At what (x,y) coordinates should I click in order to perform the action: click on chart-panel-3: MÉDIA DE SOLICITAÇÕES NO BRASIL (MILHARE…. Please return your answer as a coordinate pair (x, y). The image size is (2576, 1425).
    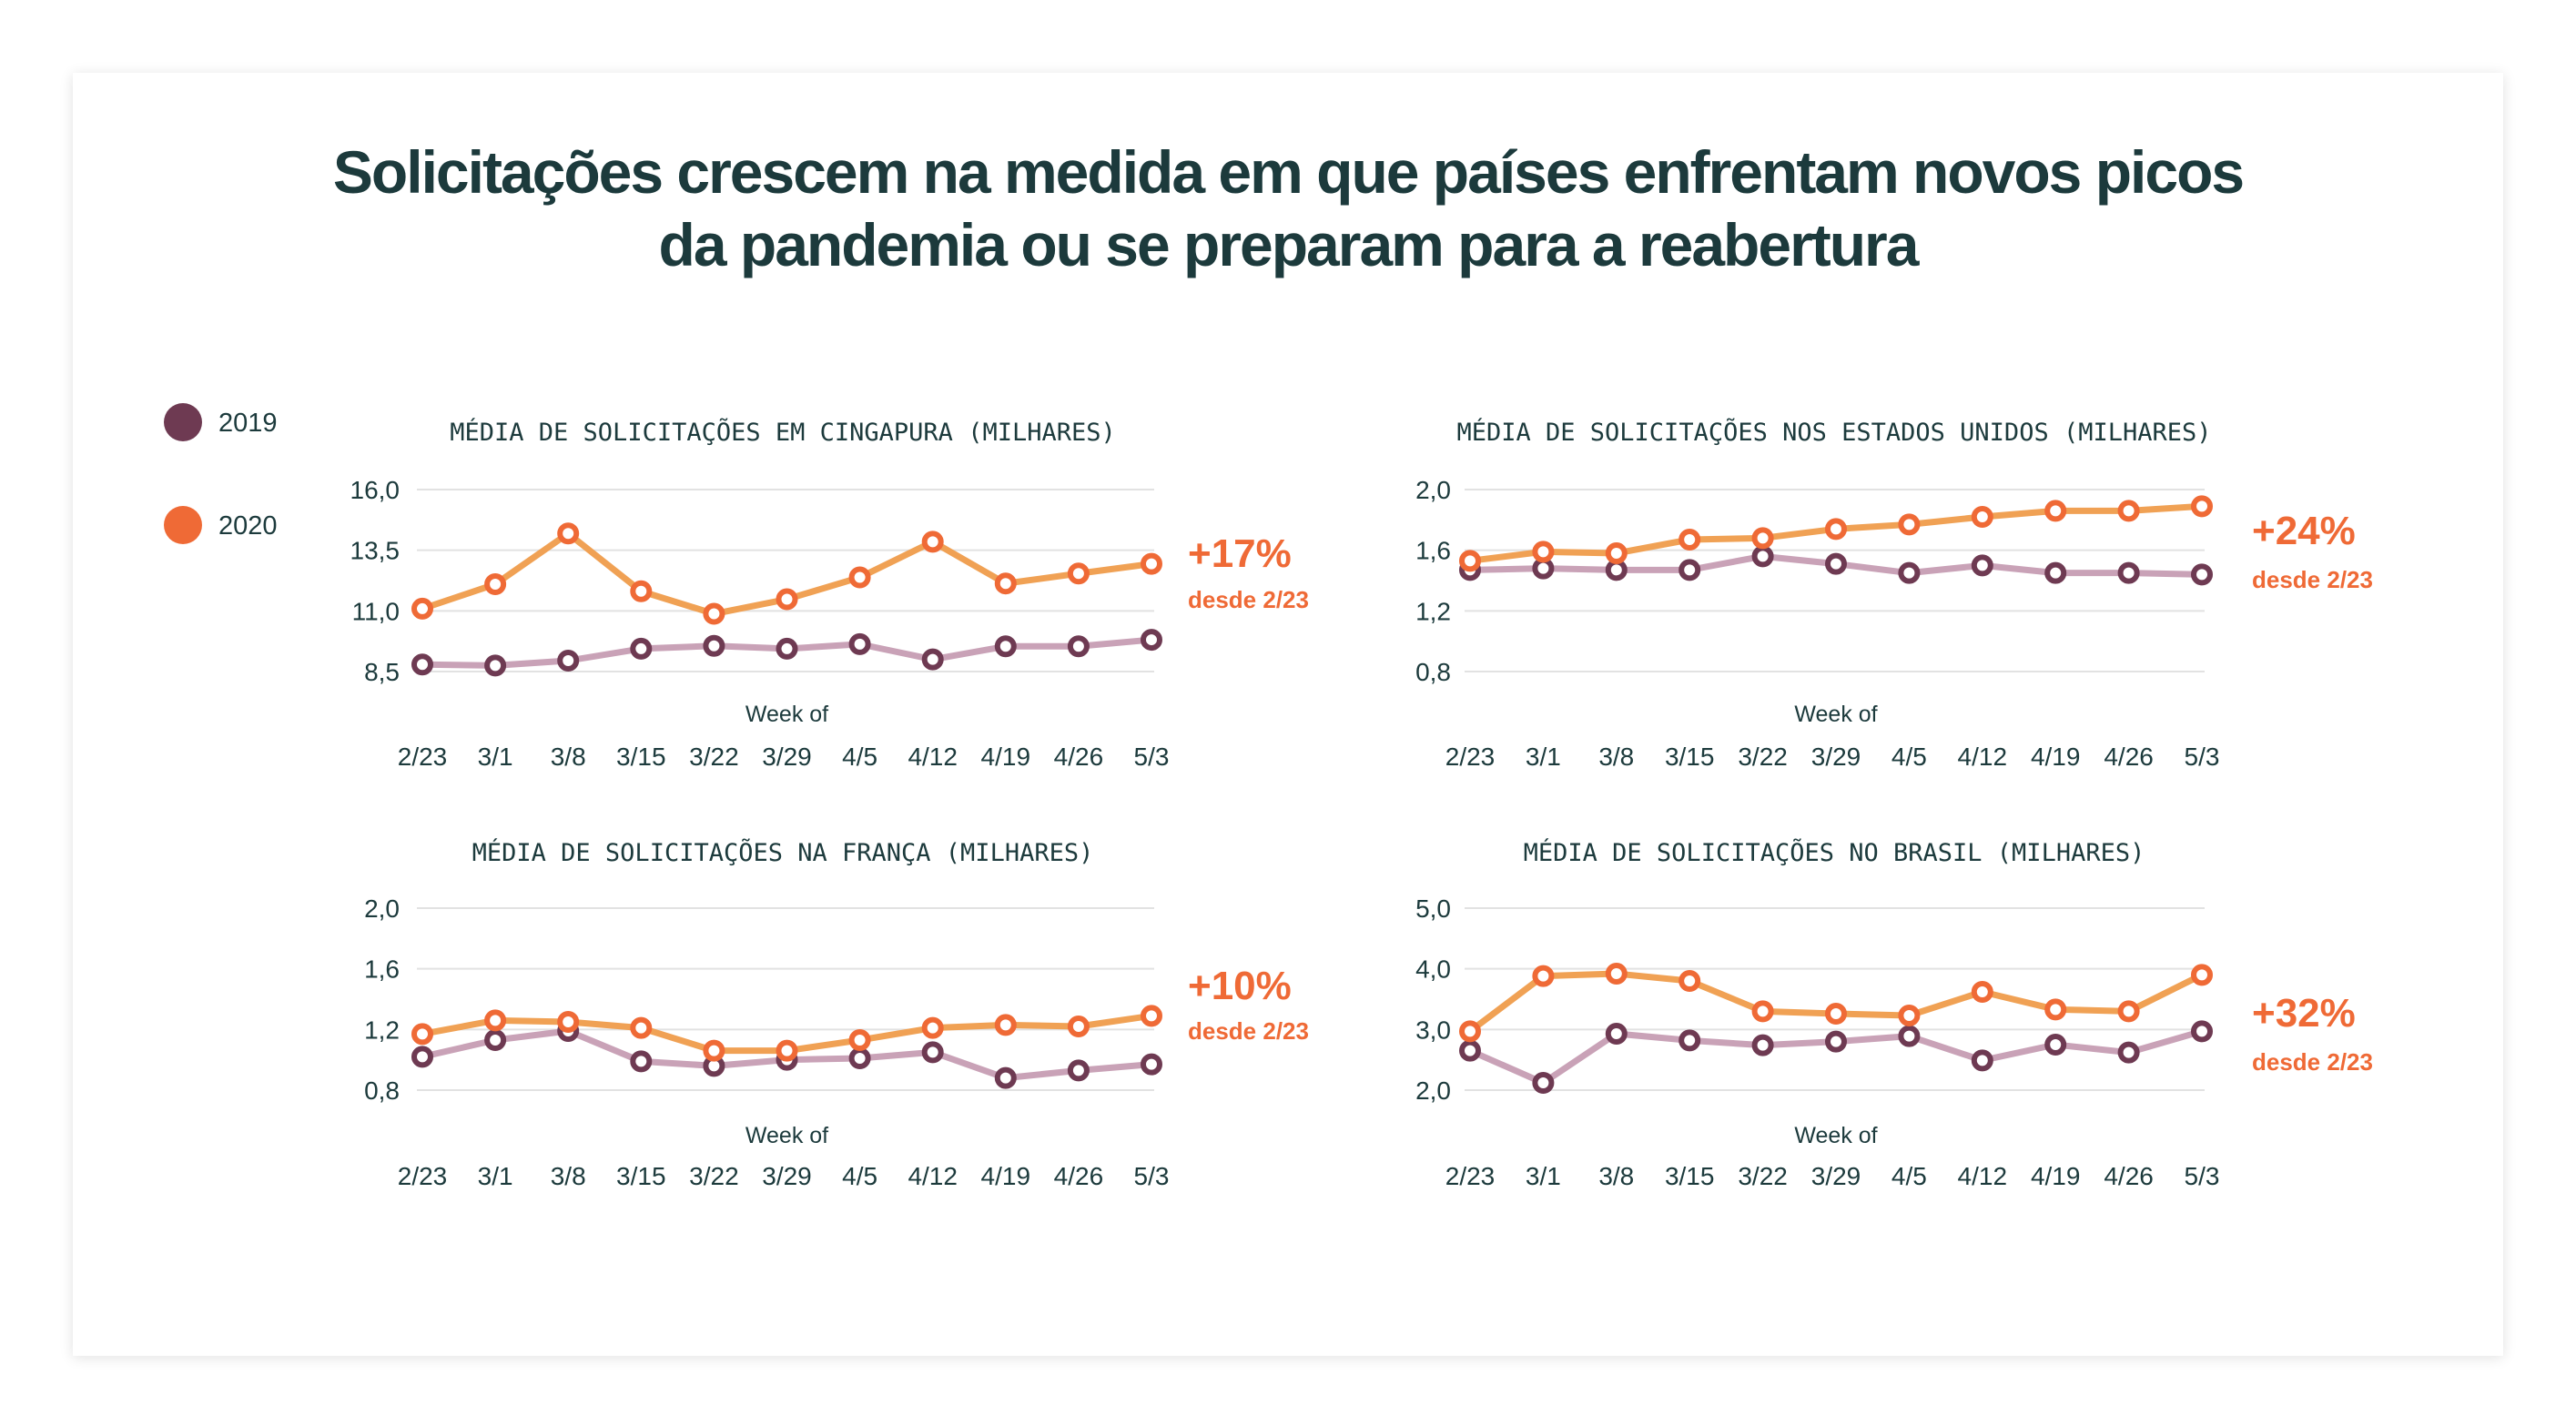
    Looking at the image, I should click on (1894, 1014).